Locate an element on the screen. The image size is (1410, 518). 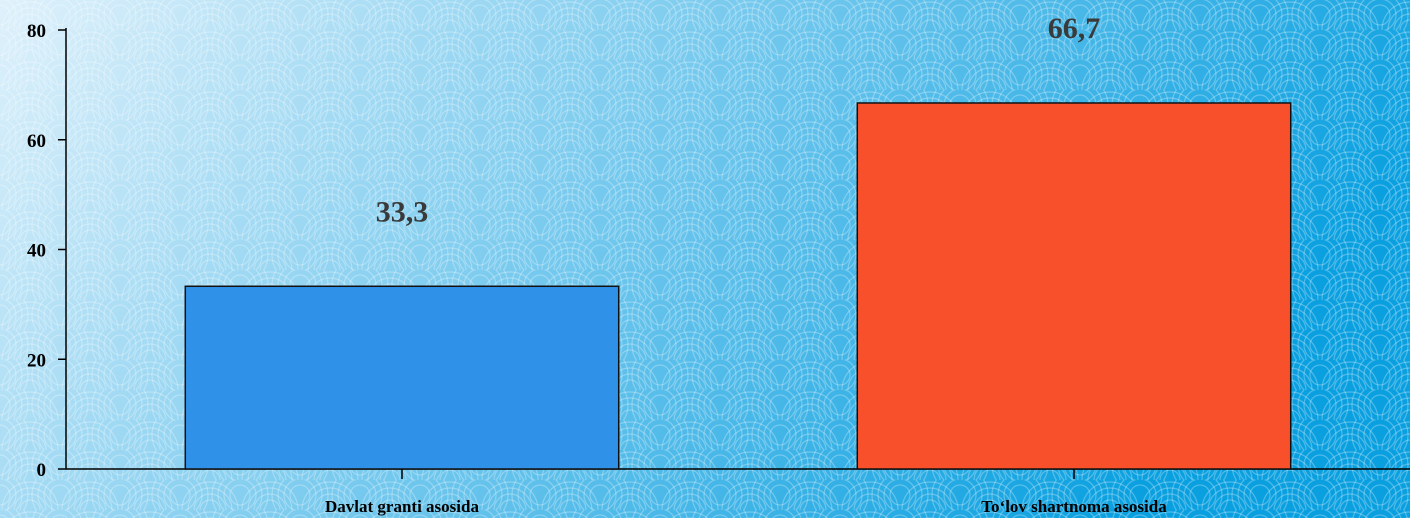
data-label: 33,3 is located at coordinates (402, 211).